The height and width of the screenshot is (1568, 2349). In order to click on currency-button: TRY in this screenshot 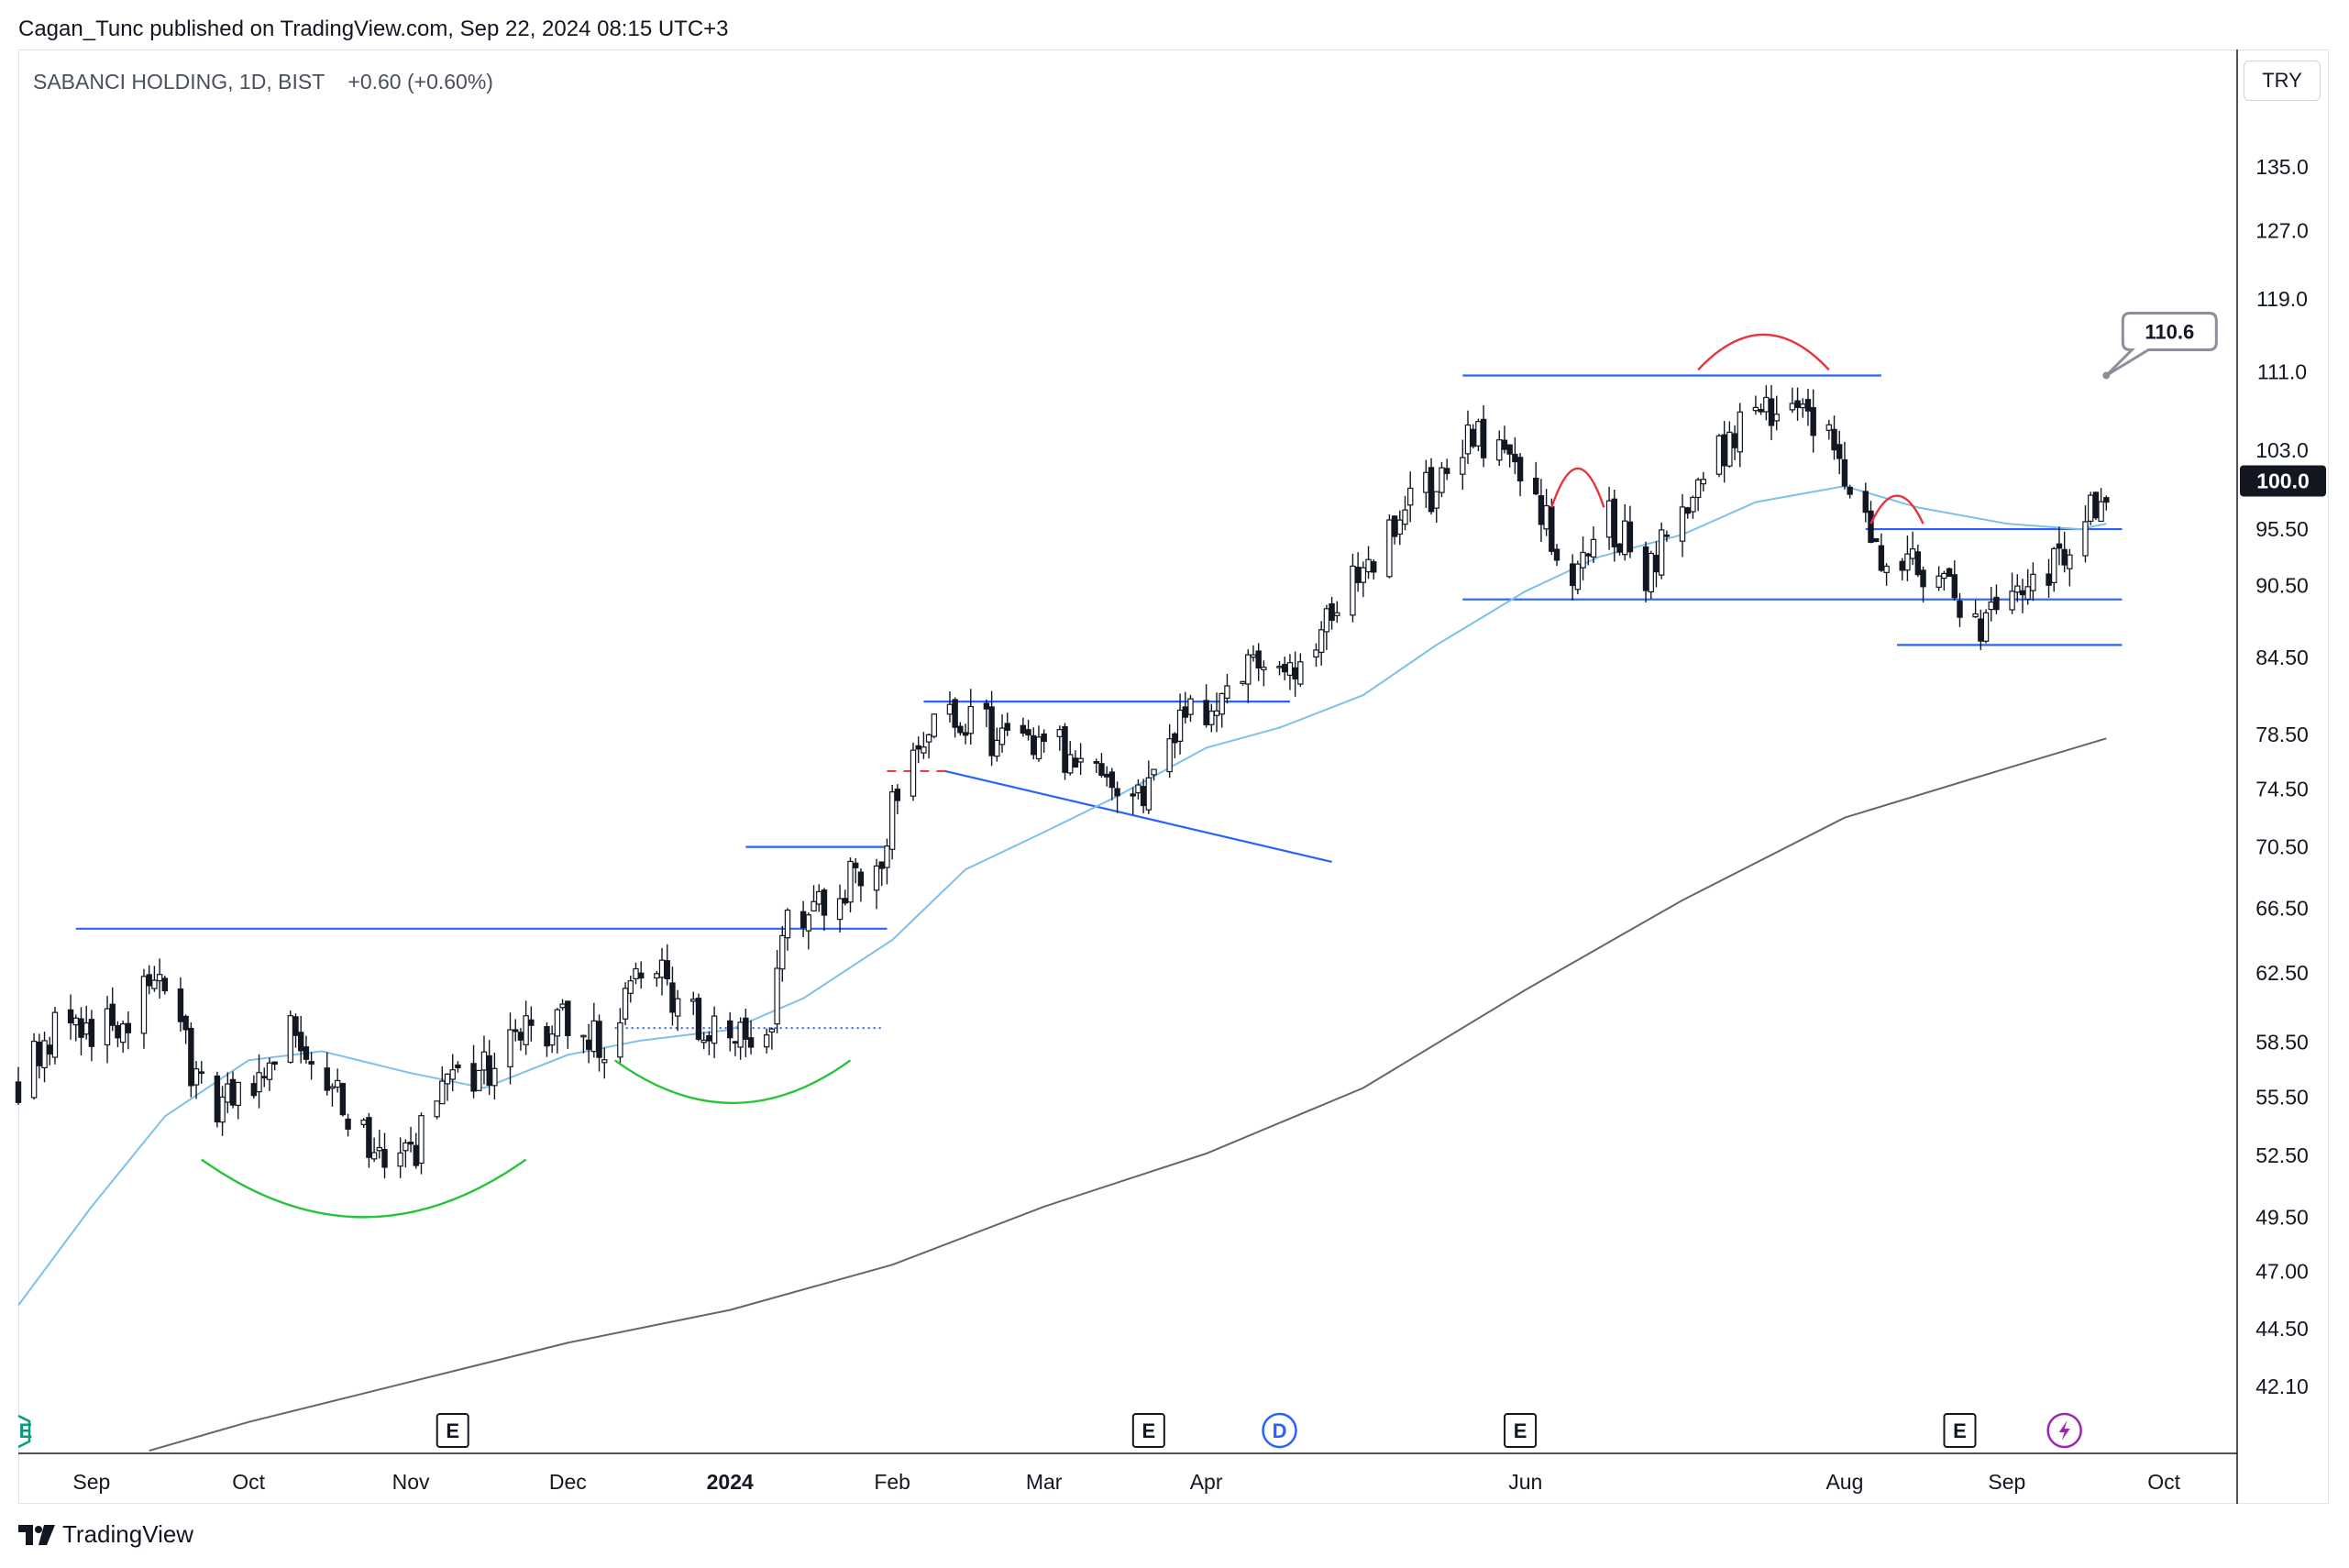, I will do `click(2282, 81)`.